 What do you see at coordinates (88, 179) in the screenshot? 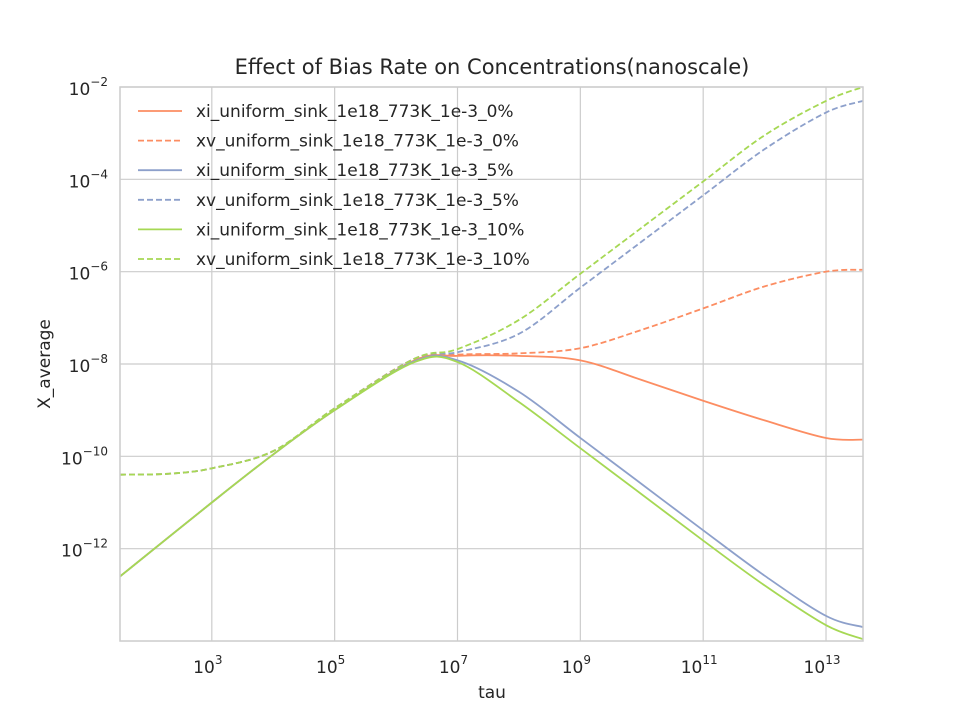
I see `y-tick-label: 10⁻⁴` at bounding box center [88, 179].